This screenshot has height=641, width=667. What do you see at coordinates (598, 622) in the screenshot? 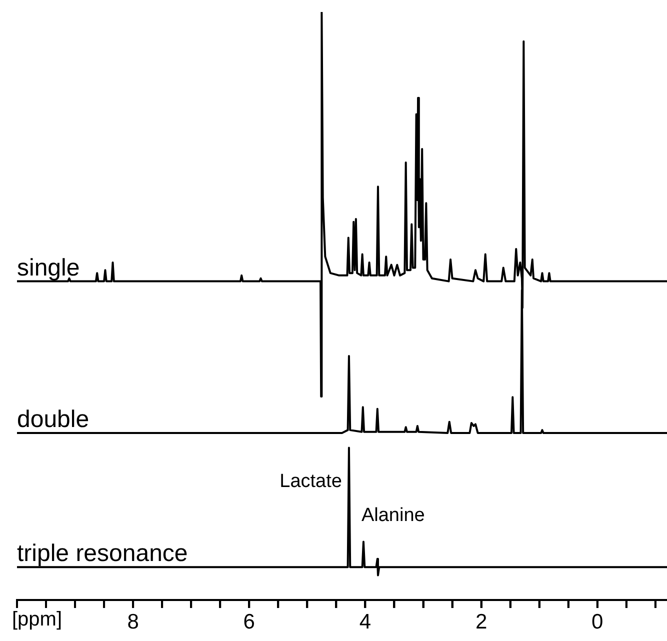
I see `x-tick-label: 0` at bounding box center [598, 622].